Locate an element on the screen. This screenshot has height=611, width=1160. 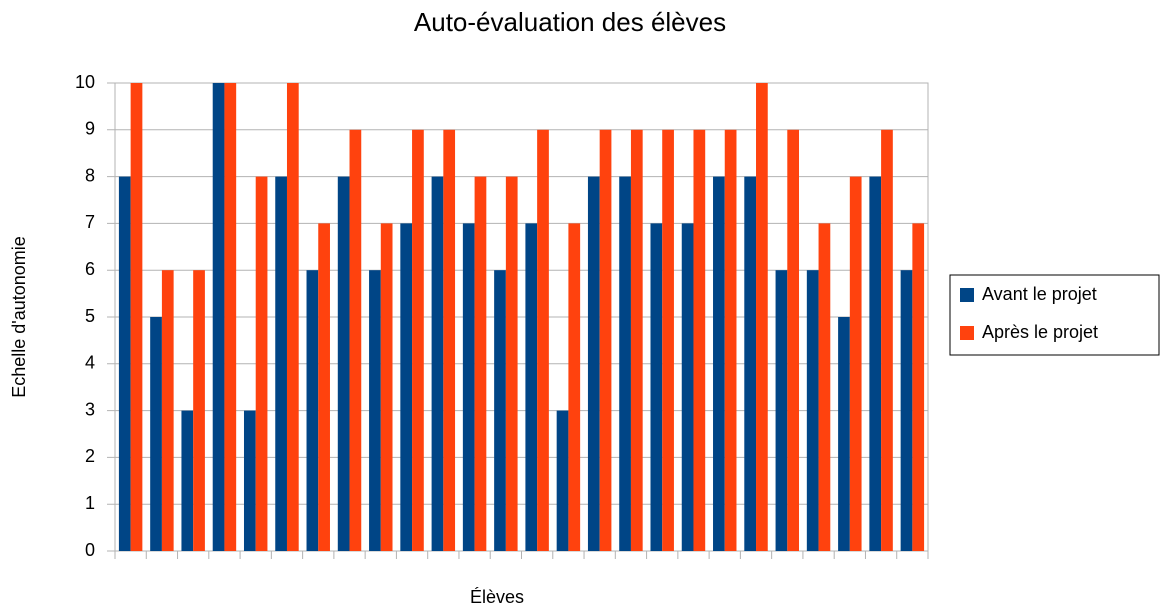
y-tick-label: 7 is located at coordinates (90, 222).